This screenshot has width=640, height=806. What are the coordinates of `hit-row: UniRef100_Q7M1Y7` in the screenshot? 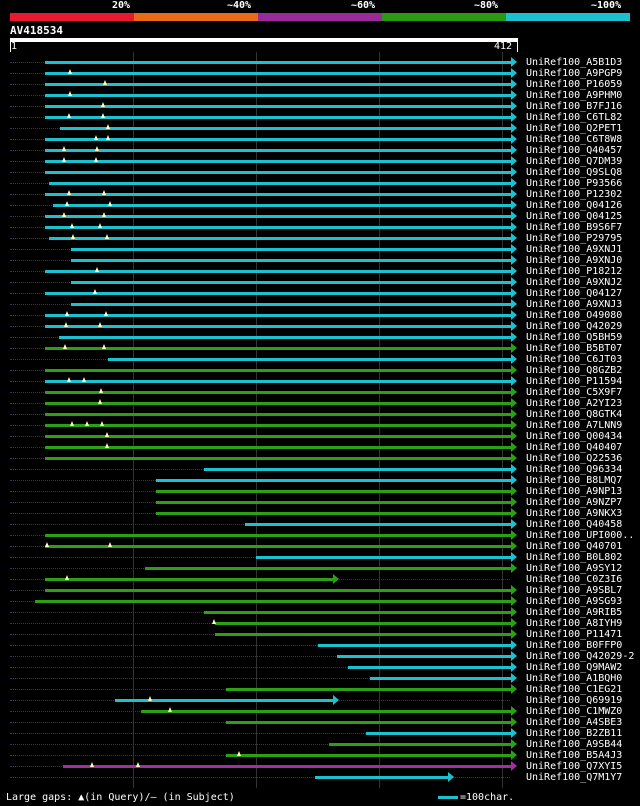 It's located at (320, 777).